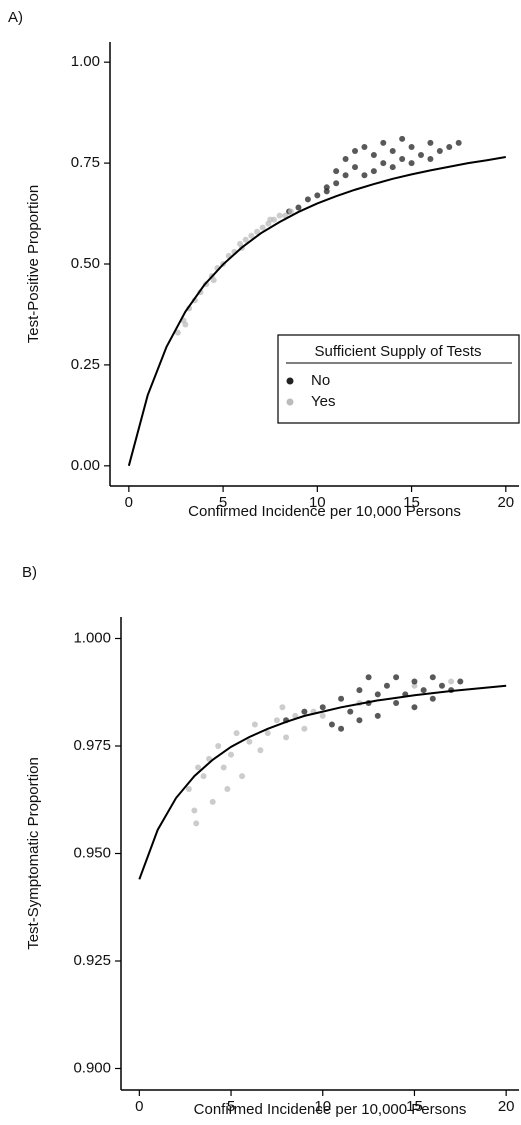 This screenshot has height=1125, width=521. I want to click on legend-box, so click(398, 379).